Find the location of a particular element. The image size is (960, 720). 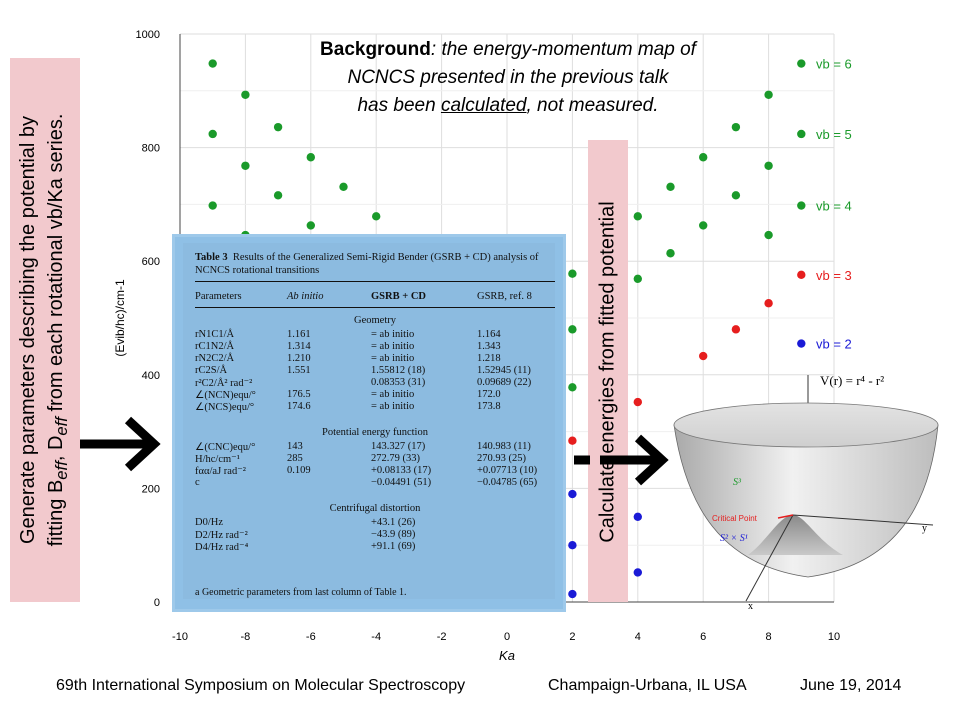

table-cell: +91.1 (69) is located at coordinates (393, 546).